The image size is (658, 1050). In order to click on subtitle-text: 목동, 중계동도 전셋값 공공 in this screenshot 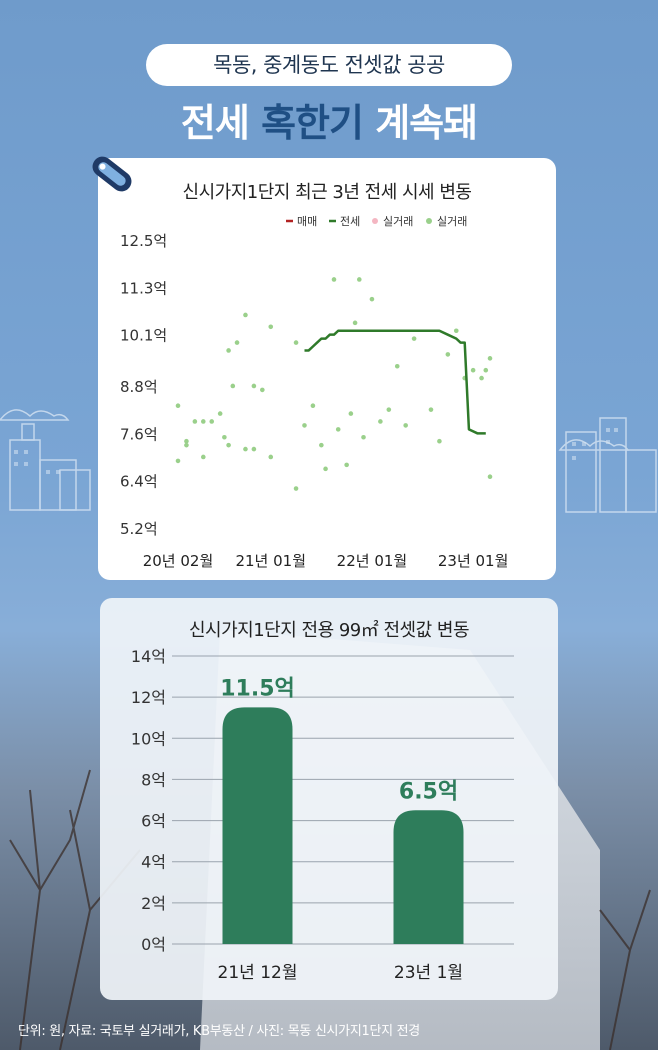, I will do `click(329, 65)`.